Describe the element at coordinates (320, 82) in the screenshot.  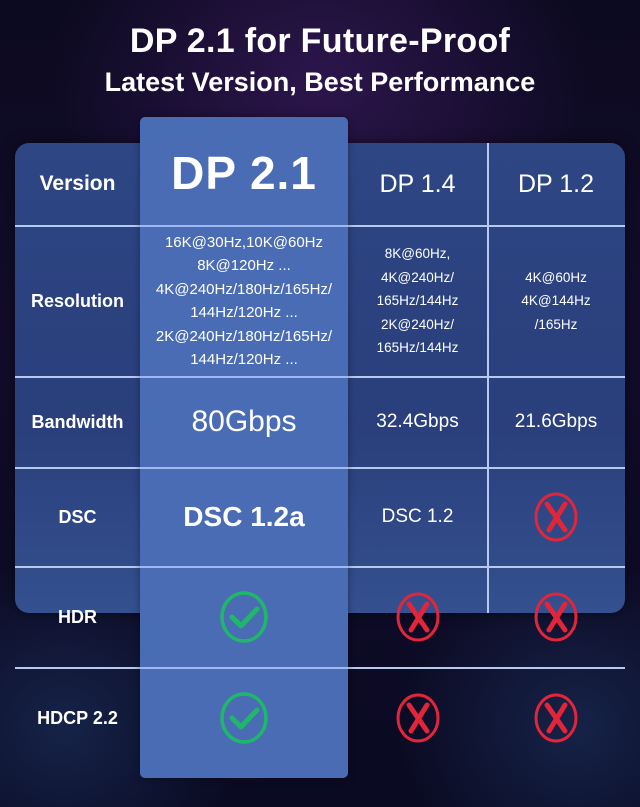
I see `page-subtitle: Latest Version, Best Performance` at that location.